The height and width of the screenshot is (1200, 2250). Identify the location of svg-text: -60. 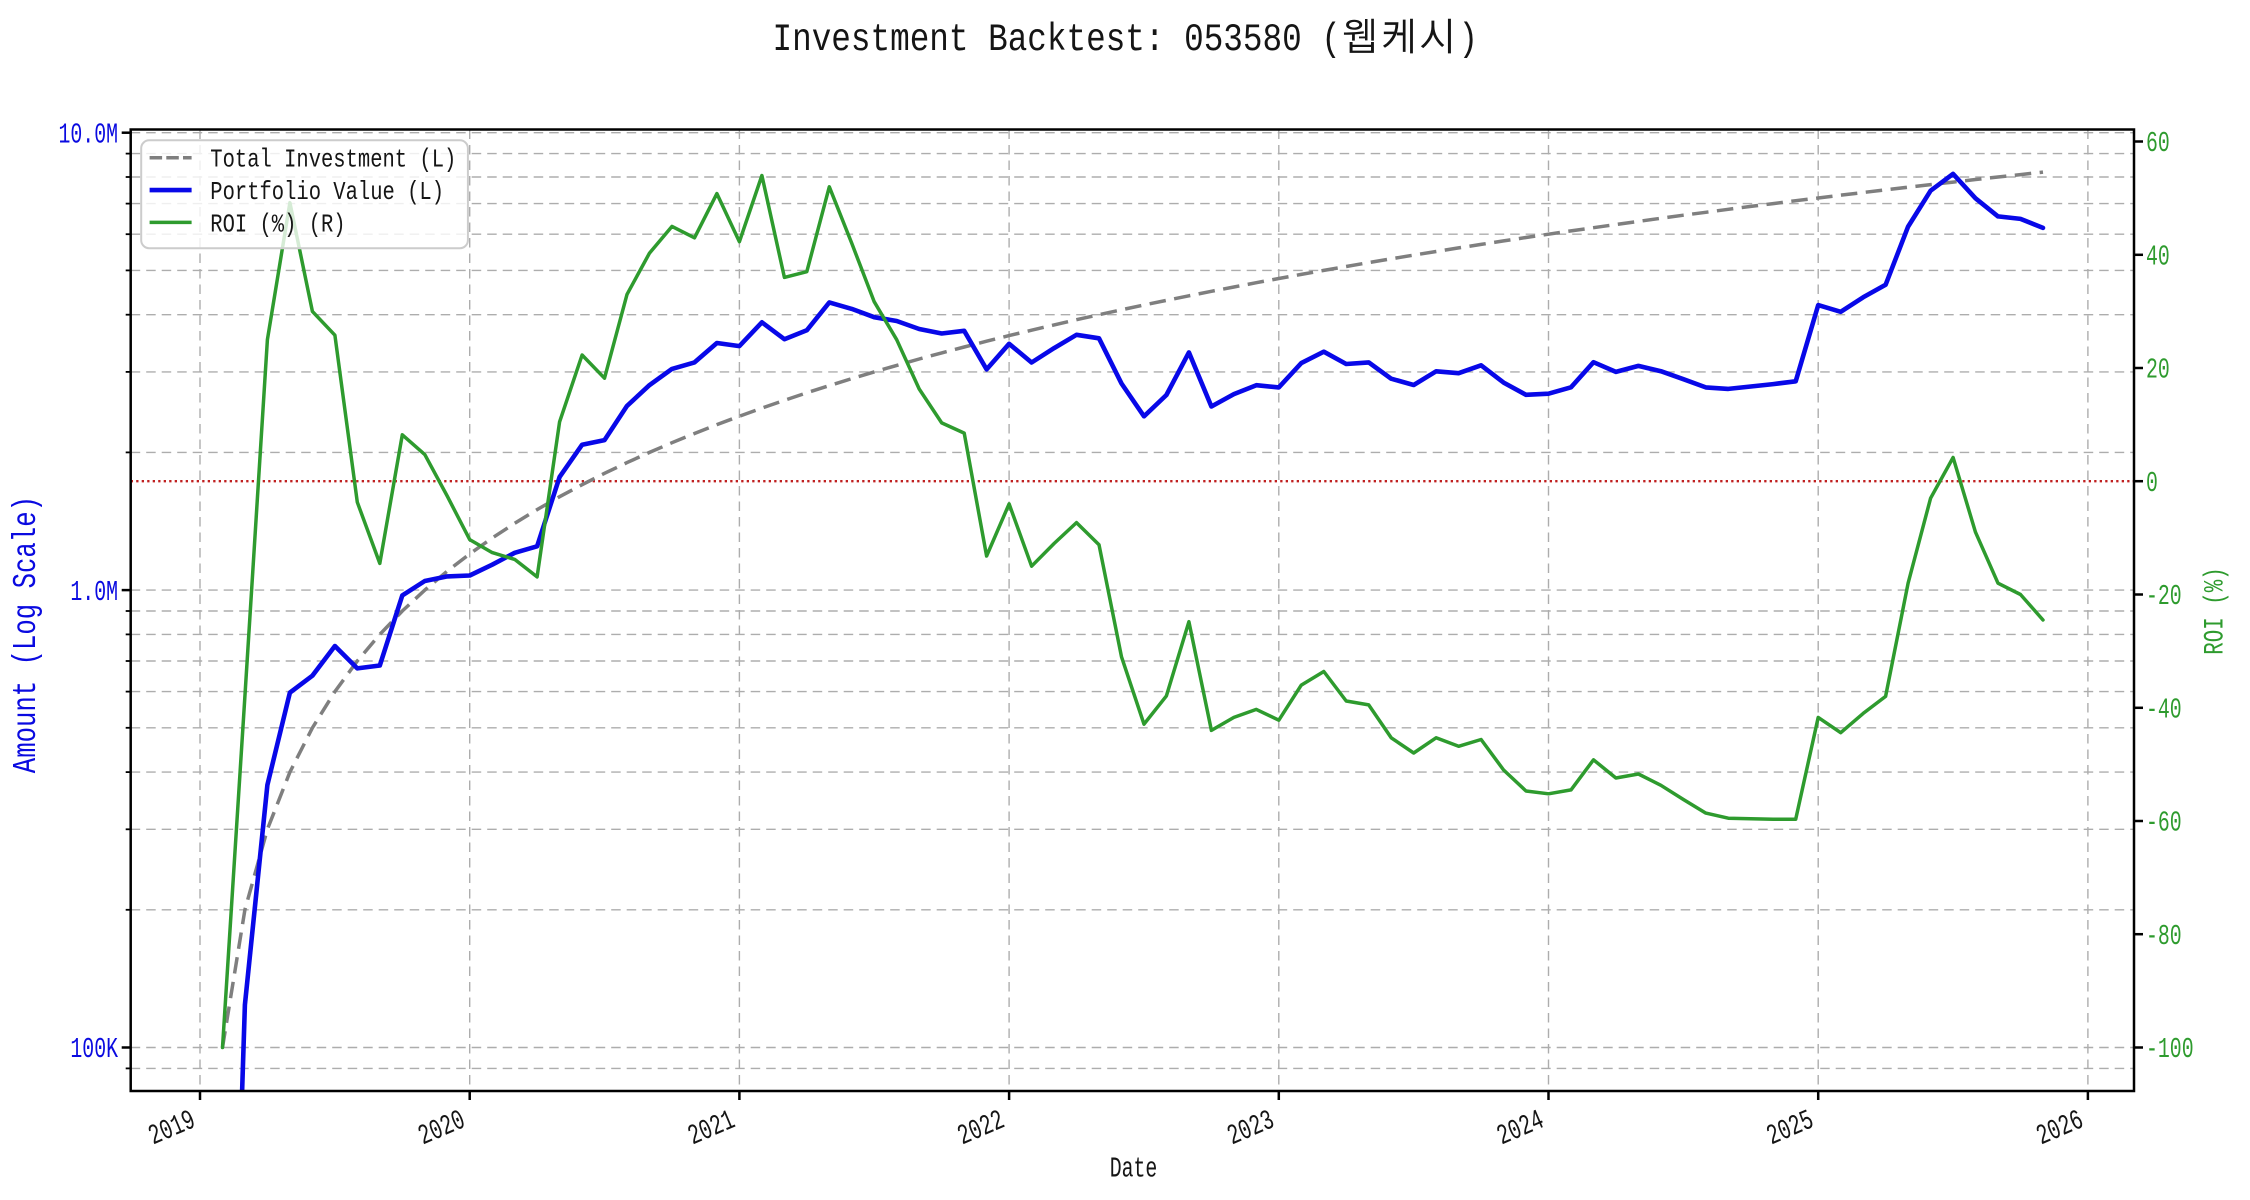
(2164, 823).